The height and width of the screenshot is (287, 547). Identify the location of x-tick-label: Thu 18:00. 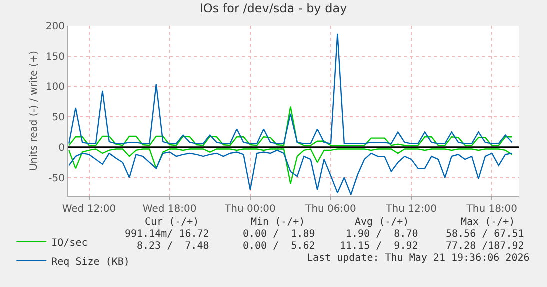
(492, 209).